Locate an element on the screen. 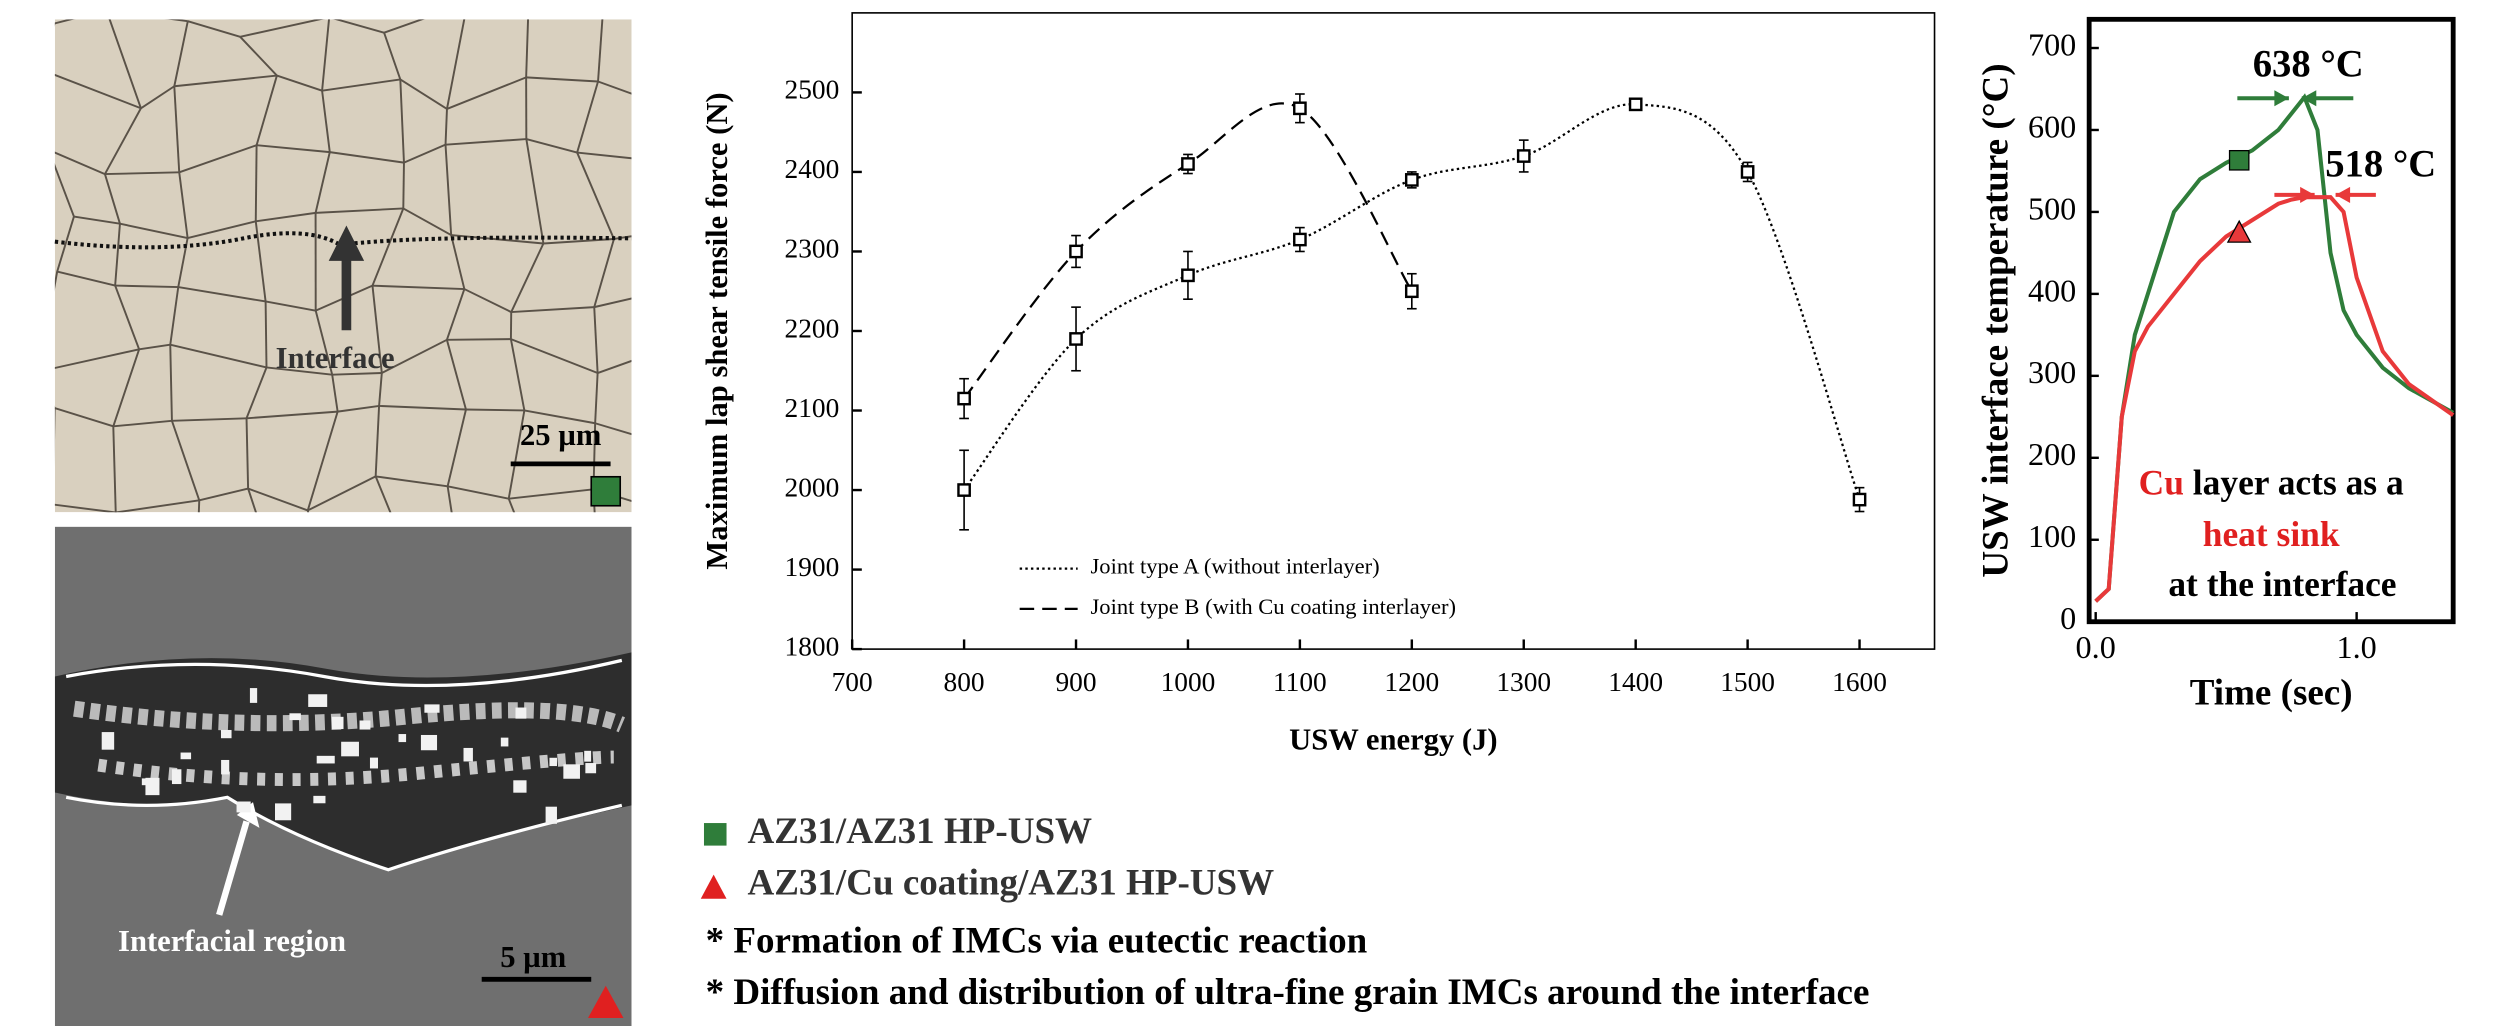  y-tick-label: 700 is located at coordinates (2052, 44).